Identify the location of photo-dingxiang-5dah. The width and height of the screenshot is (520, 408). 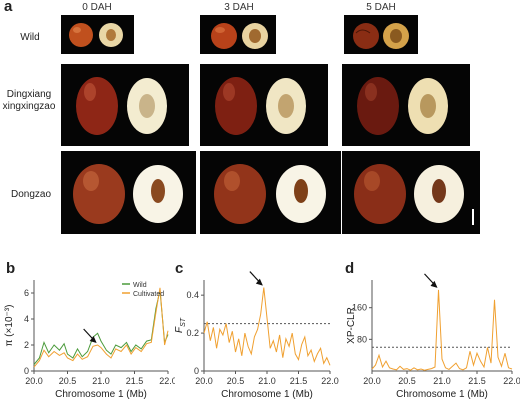
(406, 105).